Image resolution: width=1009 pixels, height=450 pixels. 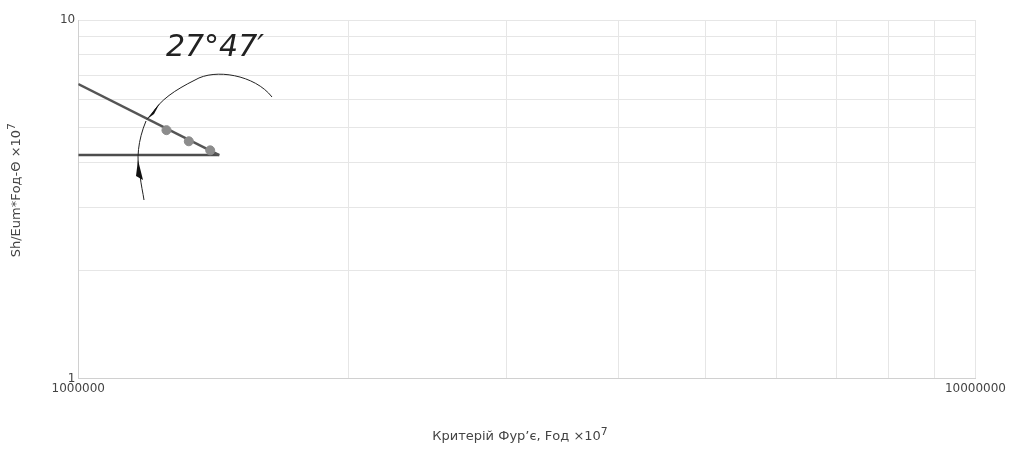 I want to click on annotation: 27°47′, so click(x=215, y=45).